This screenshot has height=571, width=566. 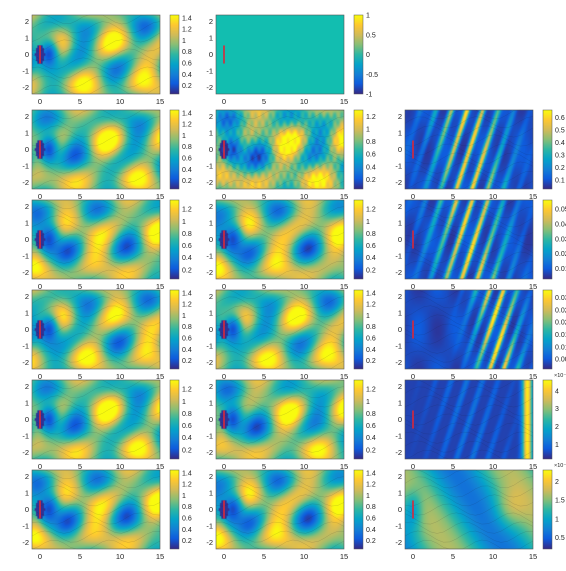 I want to click on colorbar-tick-label: 0.2, so click(x=187, y=181).